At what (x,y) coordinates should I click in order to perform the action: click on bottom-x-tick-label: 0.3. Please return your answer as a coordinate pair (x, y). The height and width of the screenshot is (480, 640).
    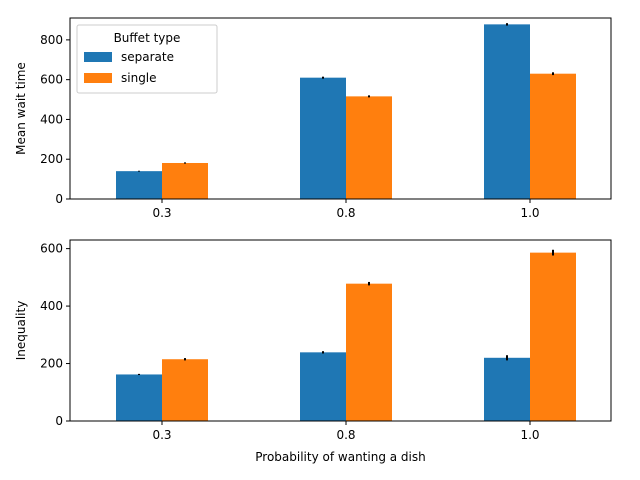
    Looking at the image, I should click on (161, 435).